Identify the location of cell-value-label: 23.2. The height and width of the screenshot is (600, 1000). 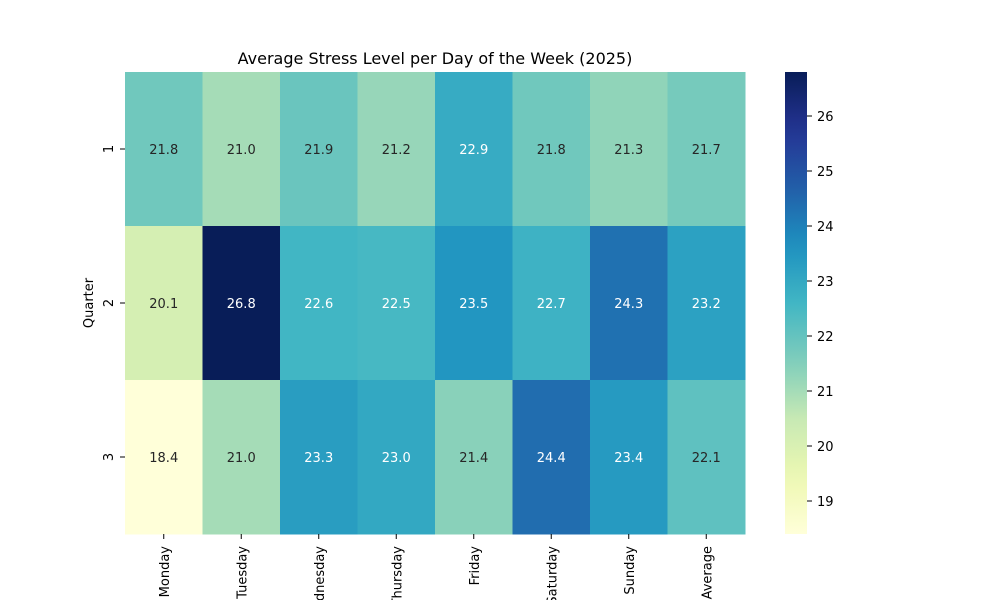
(706, 304).